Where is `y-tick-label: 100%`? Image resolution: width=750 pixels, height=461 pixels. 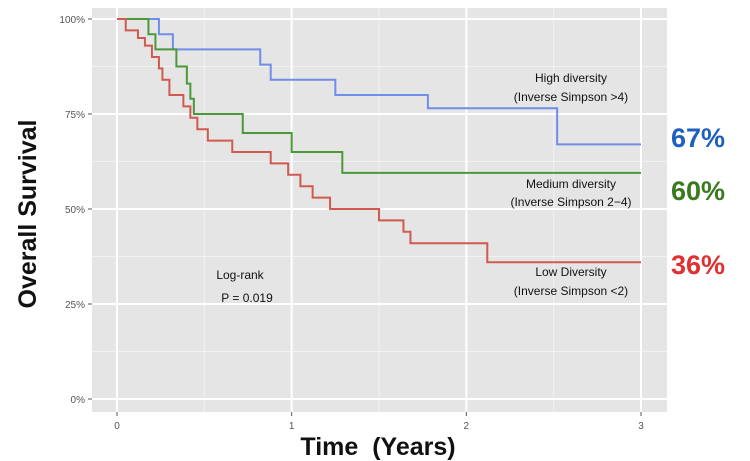
y-tick-label: 100% is located at coordinates (72, 20).